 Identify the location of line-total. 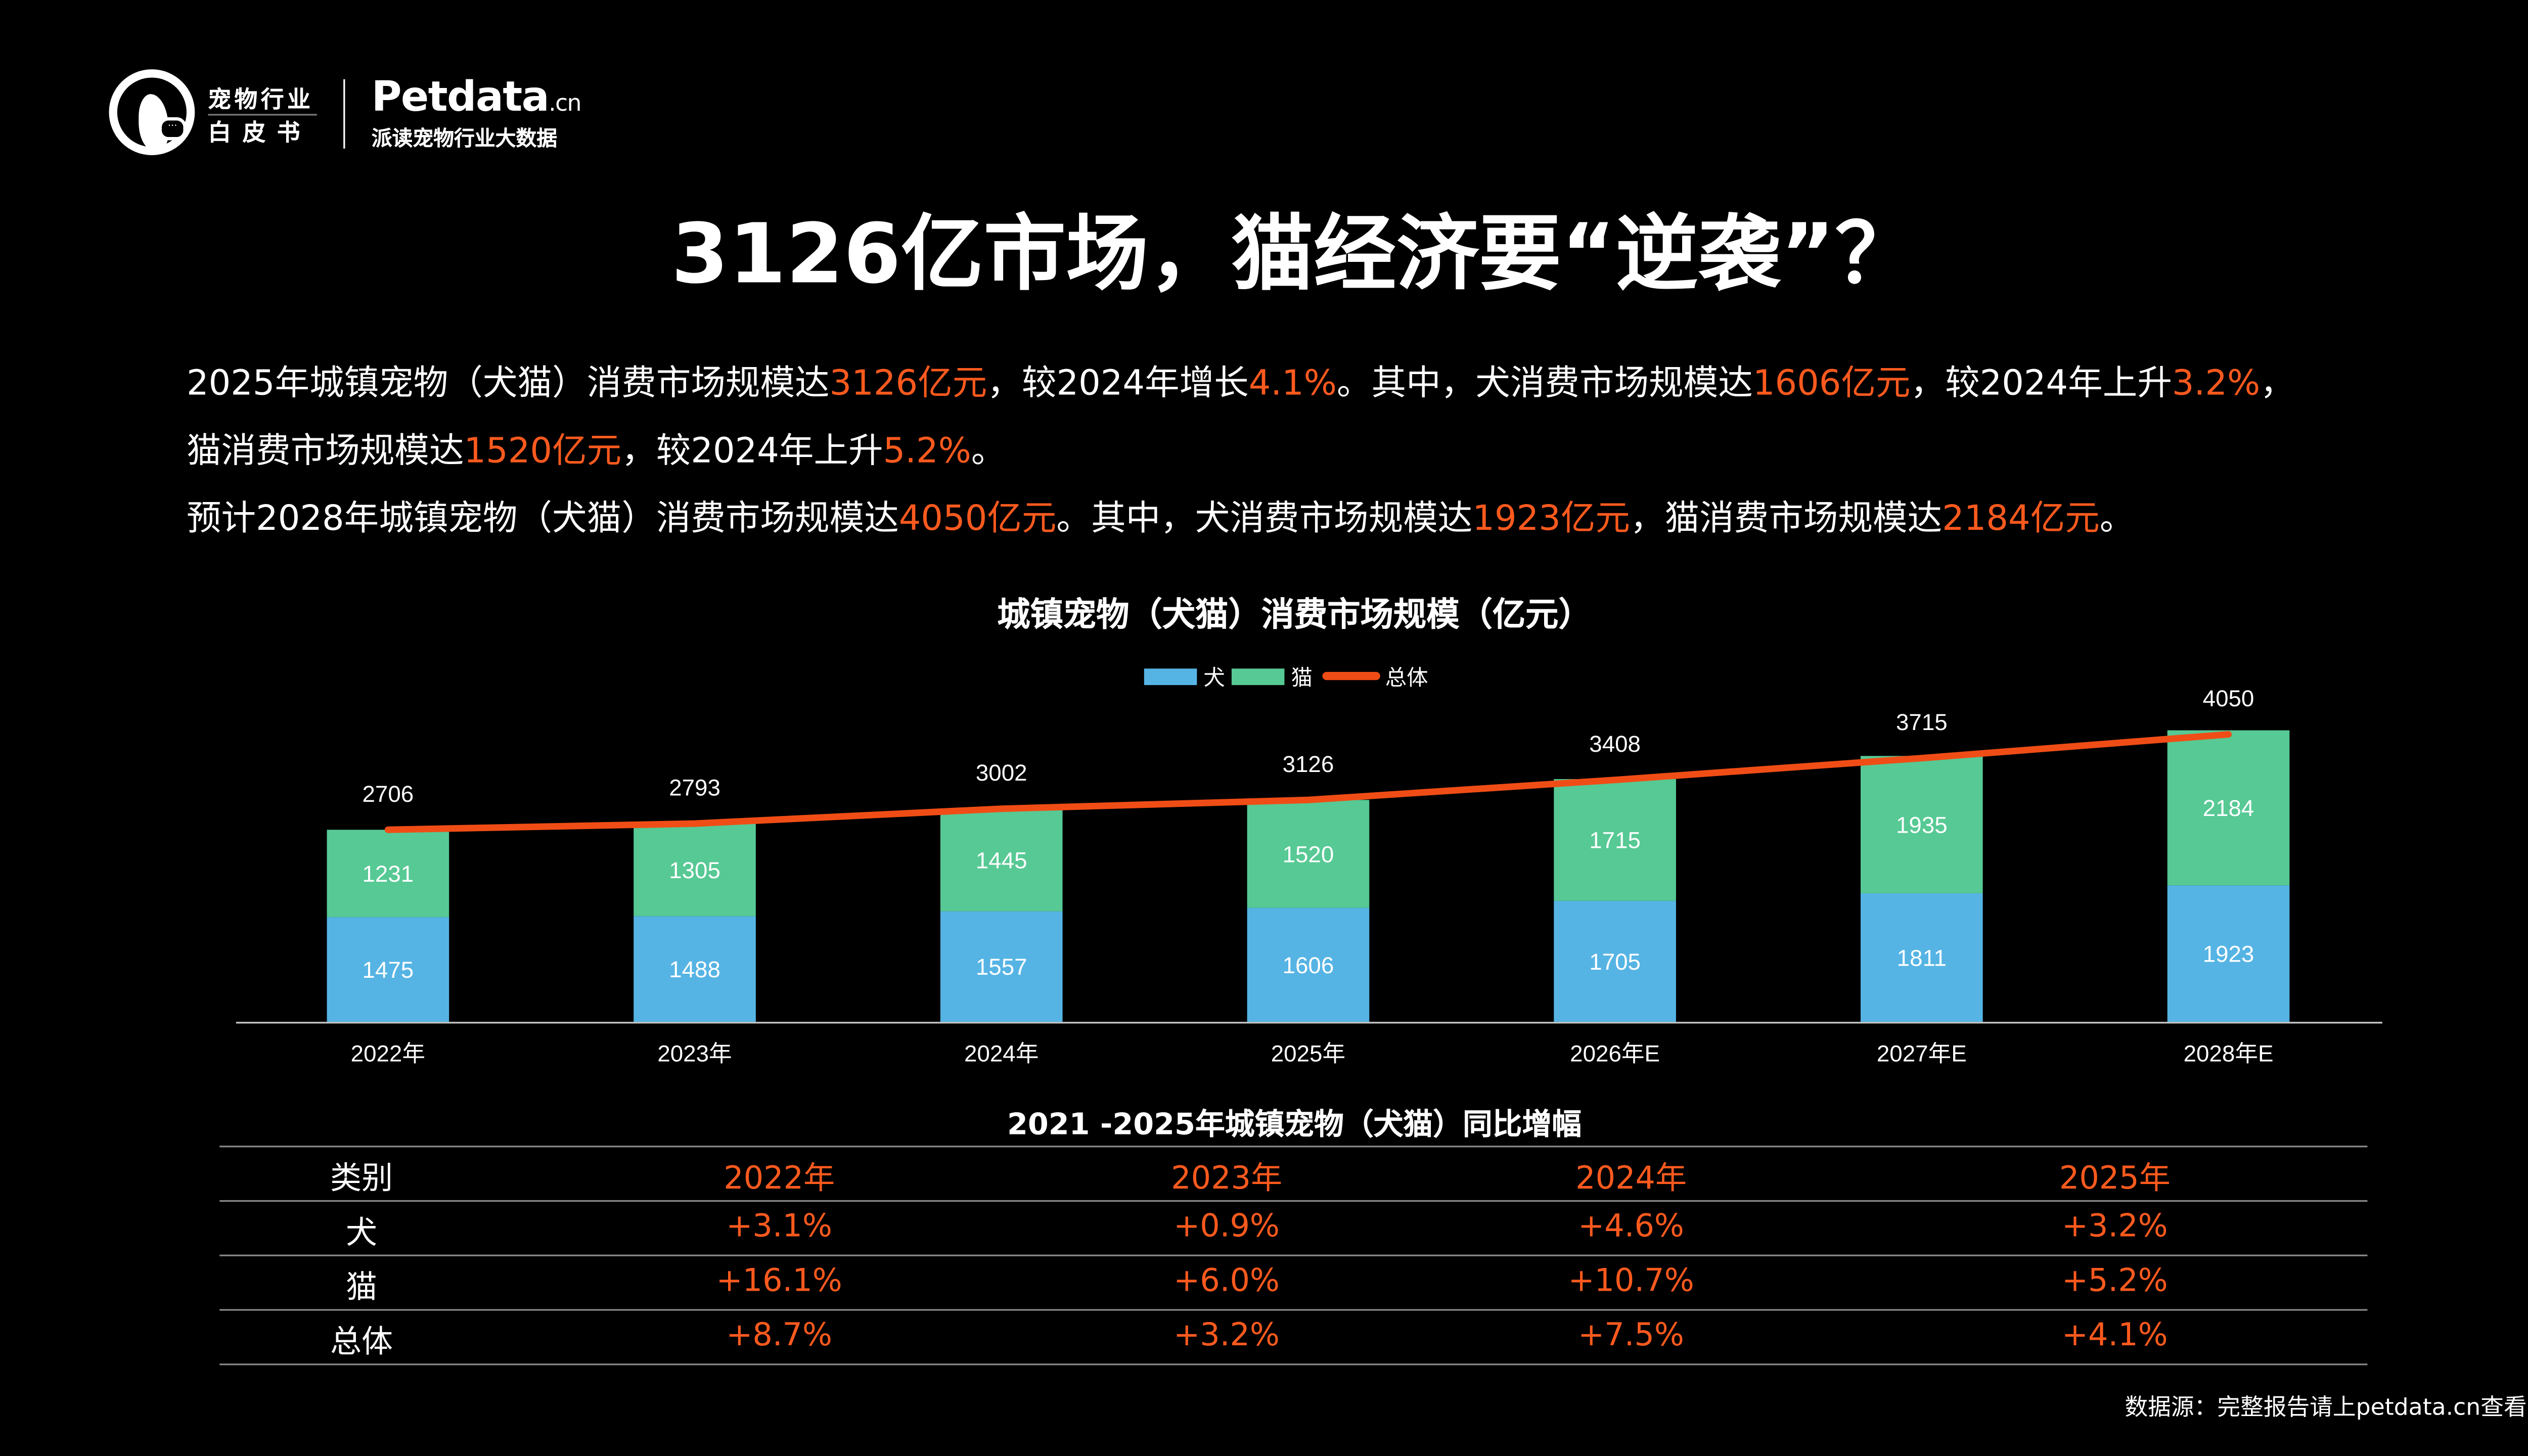
(1308, 782).